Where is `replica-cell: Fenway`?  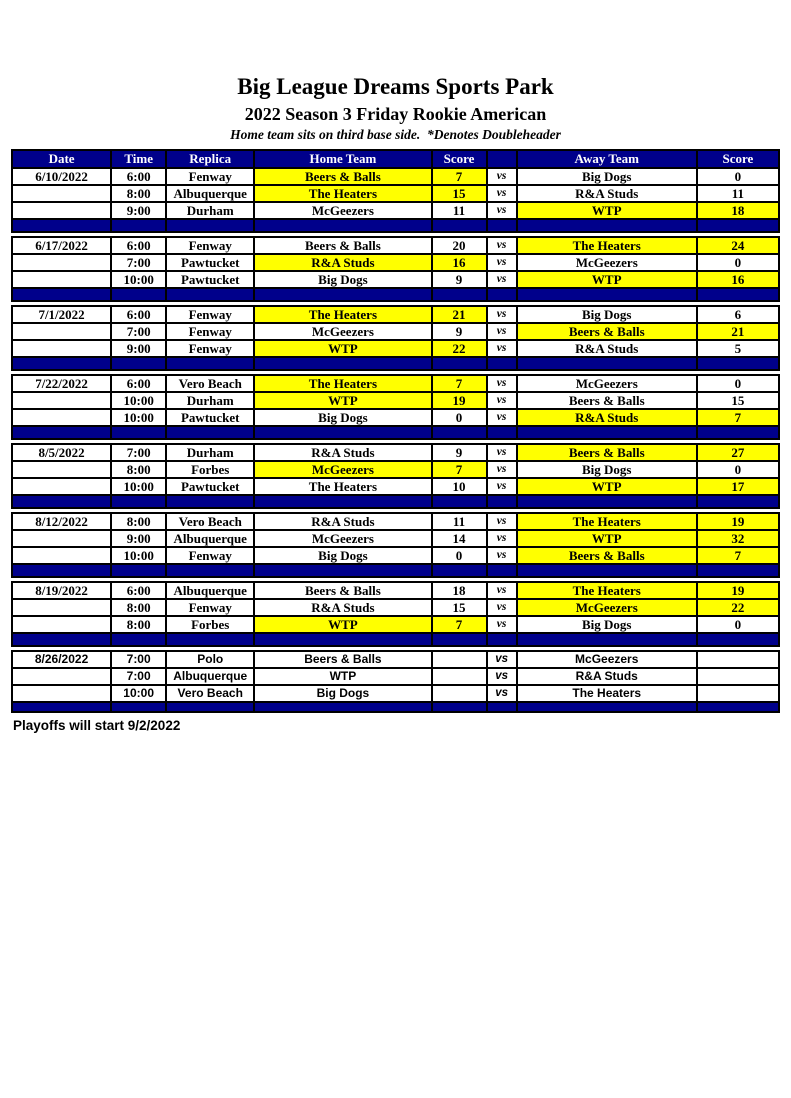
replica-cell: Fenway is located at coordinates (210, 607).